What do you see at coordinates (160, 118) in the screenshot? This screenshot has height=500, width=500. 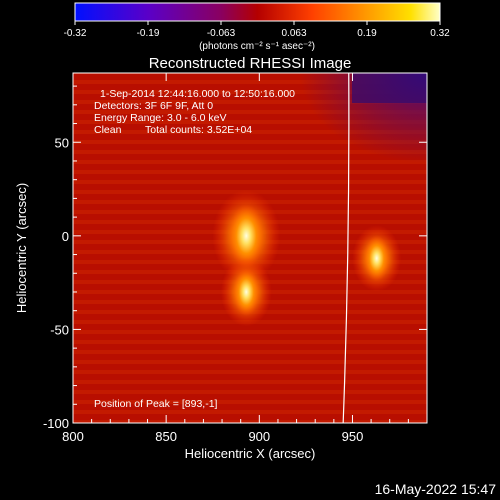 I see `energy-range-label: Energy Range: 3.0 - 6.0 keV` at bounding box center [160, 118].